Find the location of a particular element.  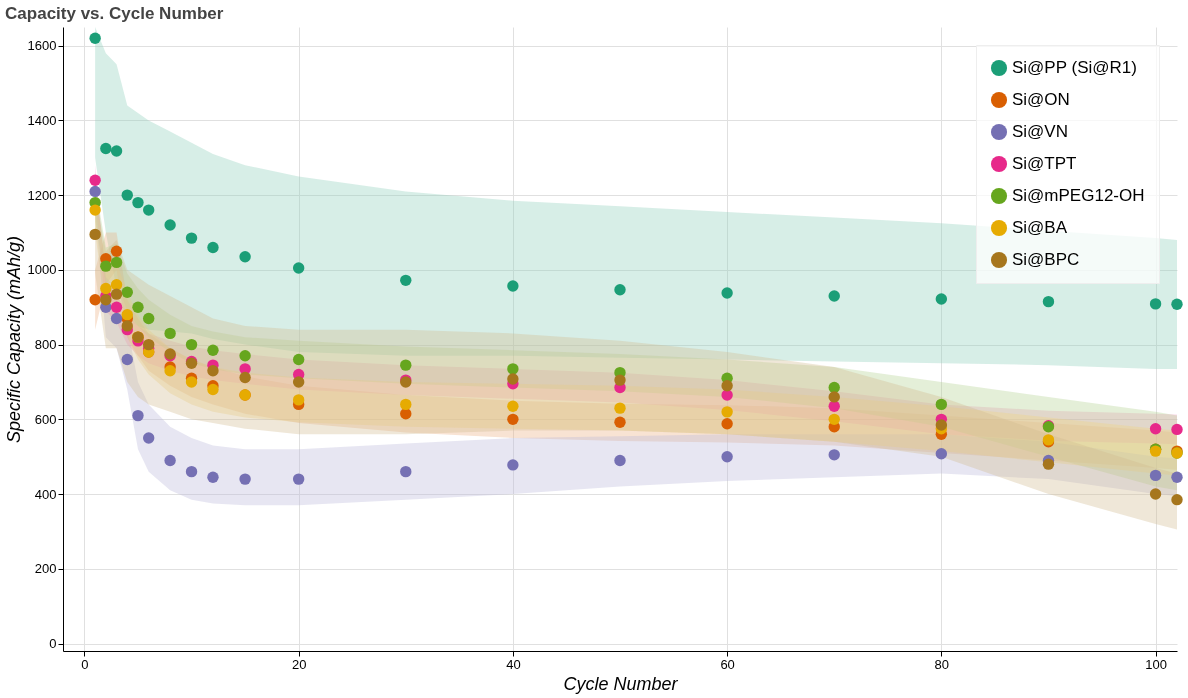

x-tick-label: 40 is located at coordinates (513, 664).